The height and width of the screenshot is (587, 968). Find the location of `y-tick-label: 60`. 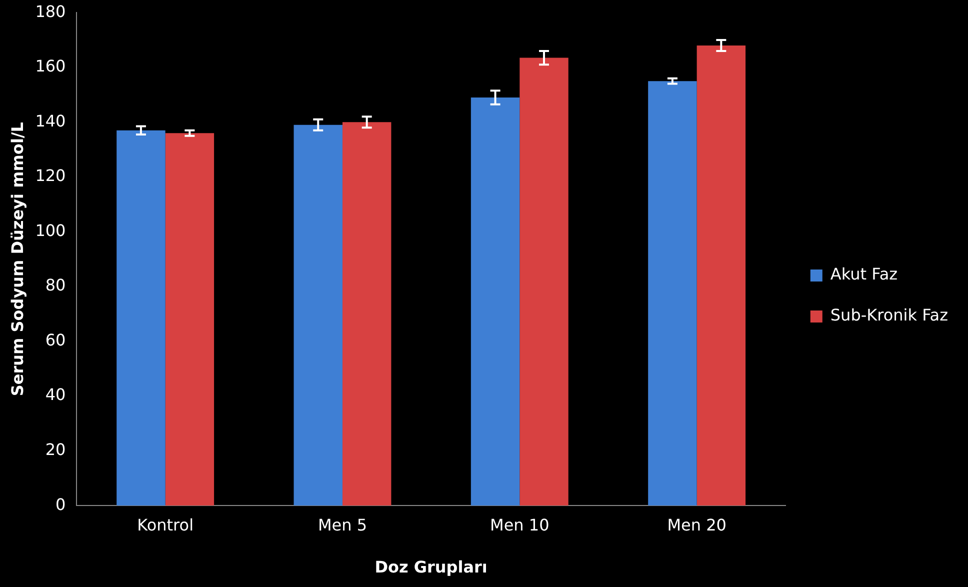

y-tick-label: 60 is located at coordinates (55, 340).